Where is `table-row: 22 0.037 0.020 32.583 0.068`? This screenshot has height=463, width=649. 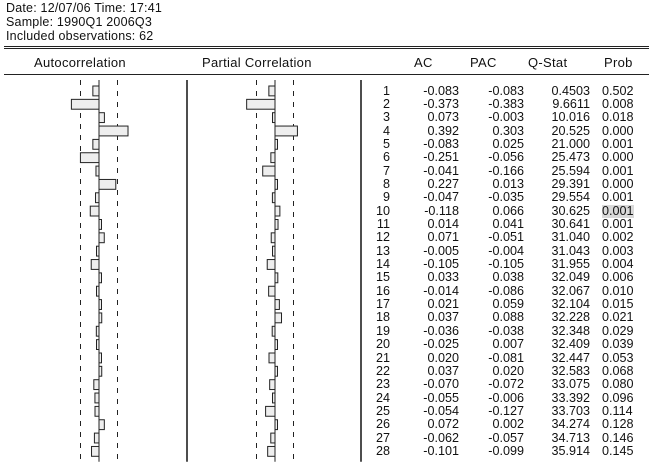 table-row: 22 0.037 0.020 32.583 0.068 is located at coordinates (324, 370).